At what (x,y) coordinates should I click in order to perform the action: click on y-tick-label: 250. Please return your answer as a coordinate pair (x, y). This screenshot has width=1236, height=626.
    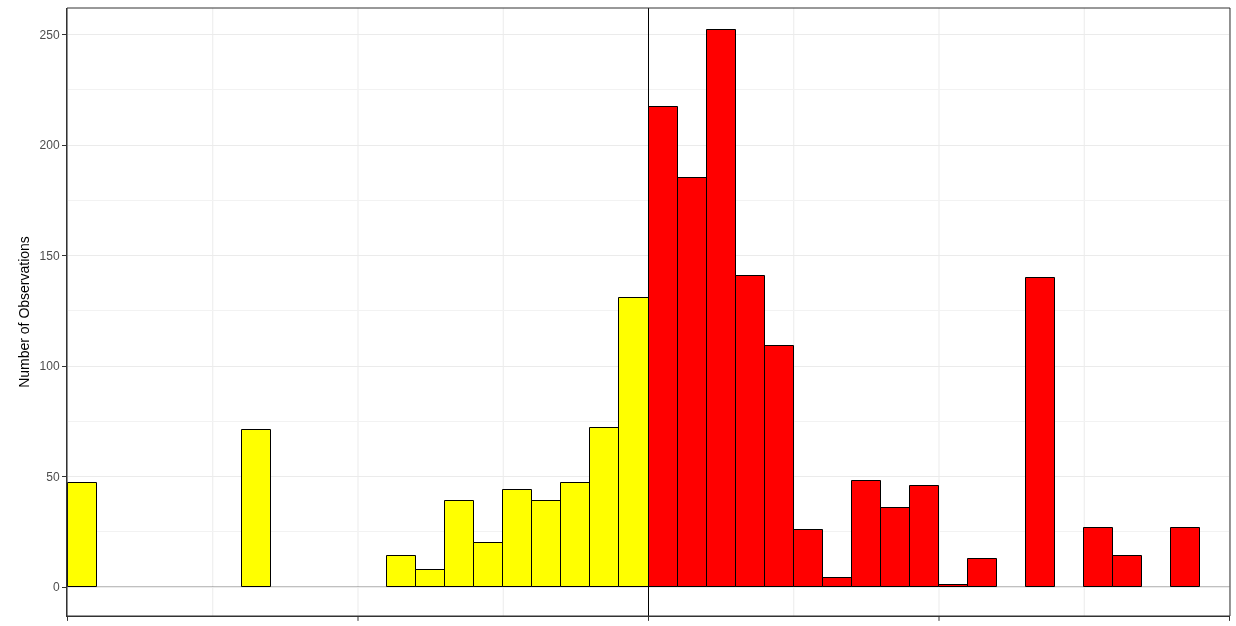
    Looking at the image, I should click on (49, 34).